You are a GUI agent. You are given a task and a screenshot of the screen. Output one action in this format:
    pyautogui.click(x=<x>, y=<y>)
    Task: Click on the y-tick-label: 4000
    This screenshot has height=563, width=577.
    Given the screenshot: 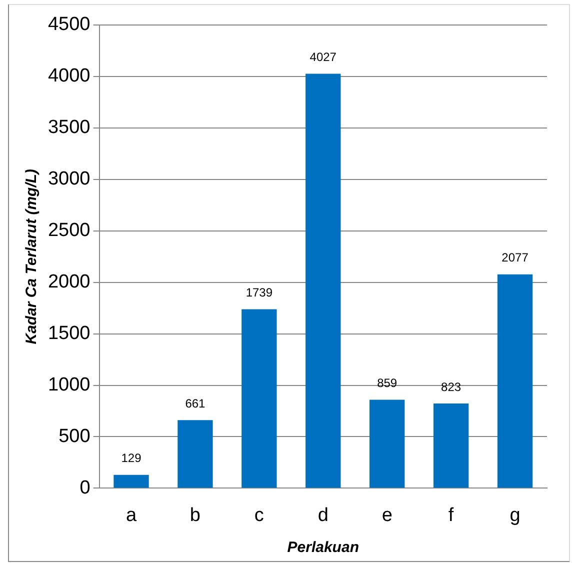 What is the action you would take?
    pyautogui.click(x=69, y=76)
    